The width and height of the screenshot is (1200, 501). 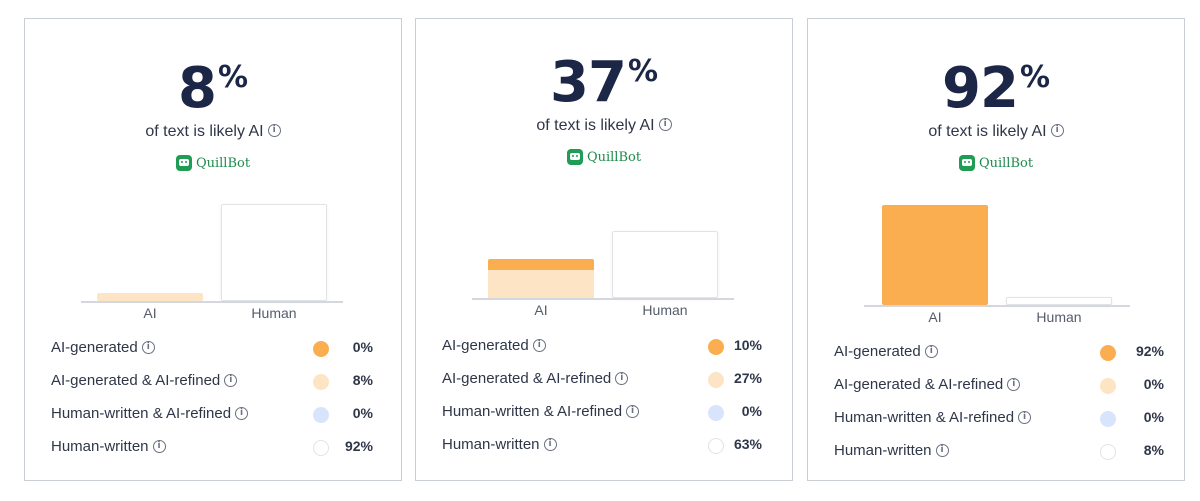 I want to click on ai-percentage: 37%, so click(x=604, y=83).